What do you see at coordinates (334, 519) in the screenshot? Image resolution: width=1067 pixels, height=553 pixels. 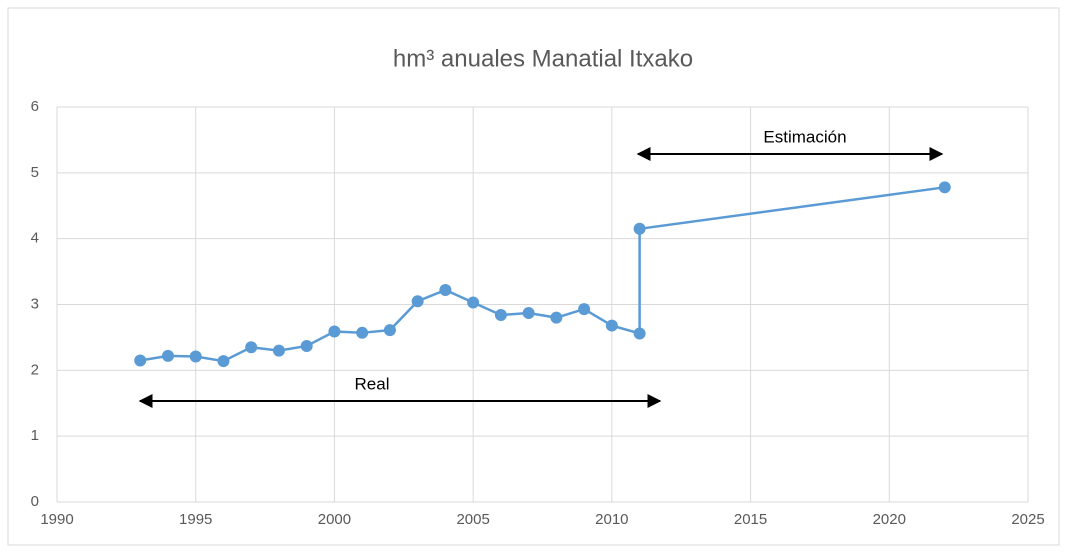 I see `x-tick-label: 2000` at bounding box center [334, 519].